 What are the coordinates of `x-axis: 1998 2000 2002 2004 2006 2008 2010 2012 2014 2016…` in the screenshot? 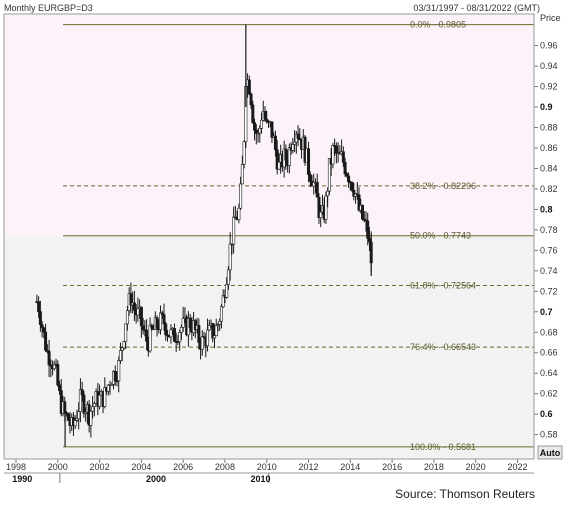 It's located at (269, 471).